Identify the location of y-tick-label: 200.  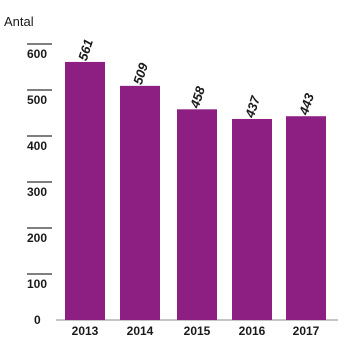
(37, 238).